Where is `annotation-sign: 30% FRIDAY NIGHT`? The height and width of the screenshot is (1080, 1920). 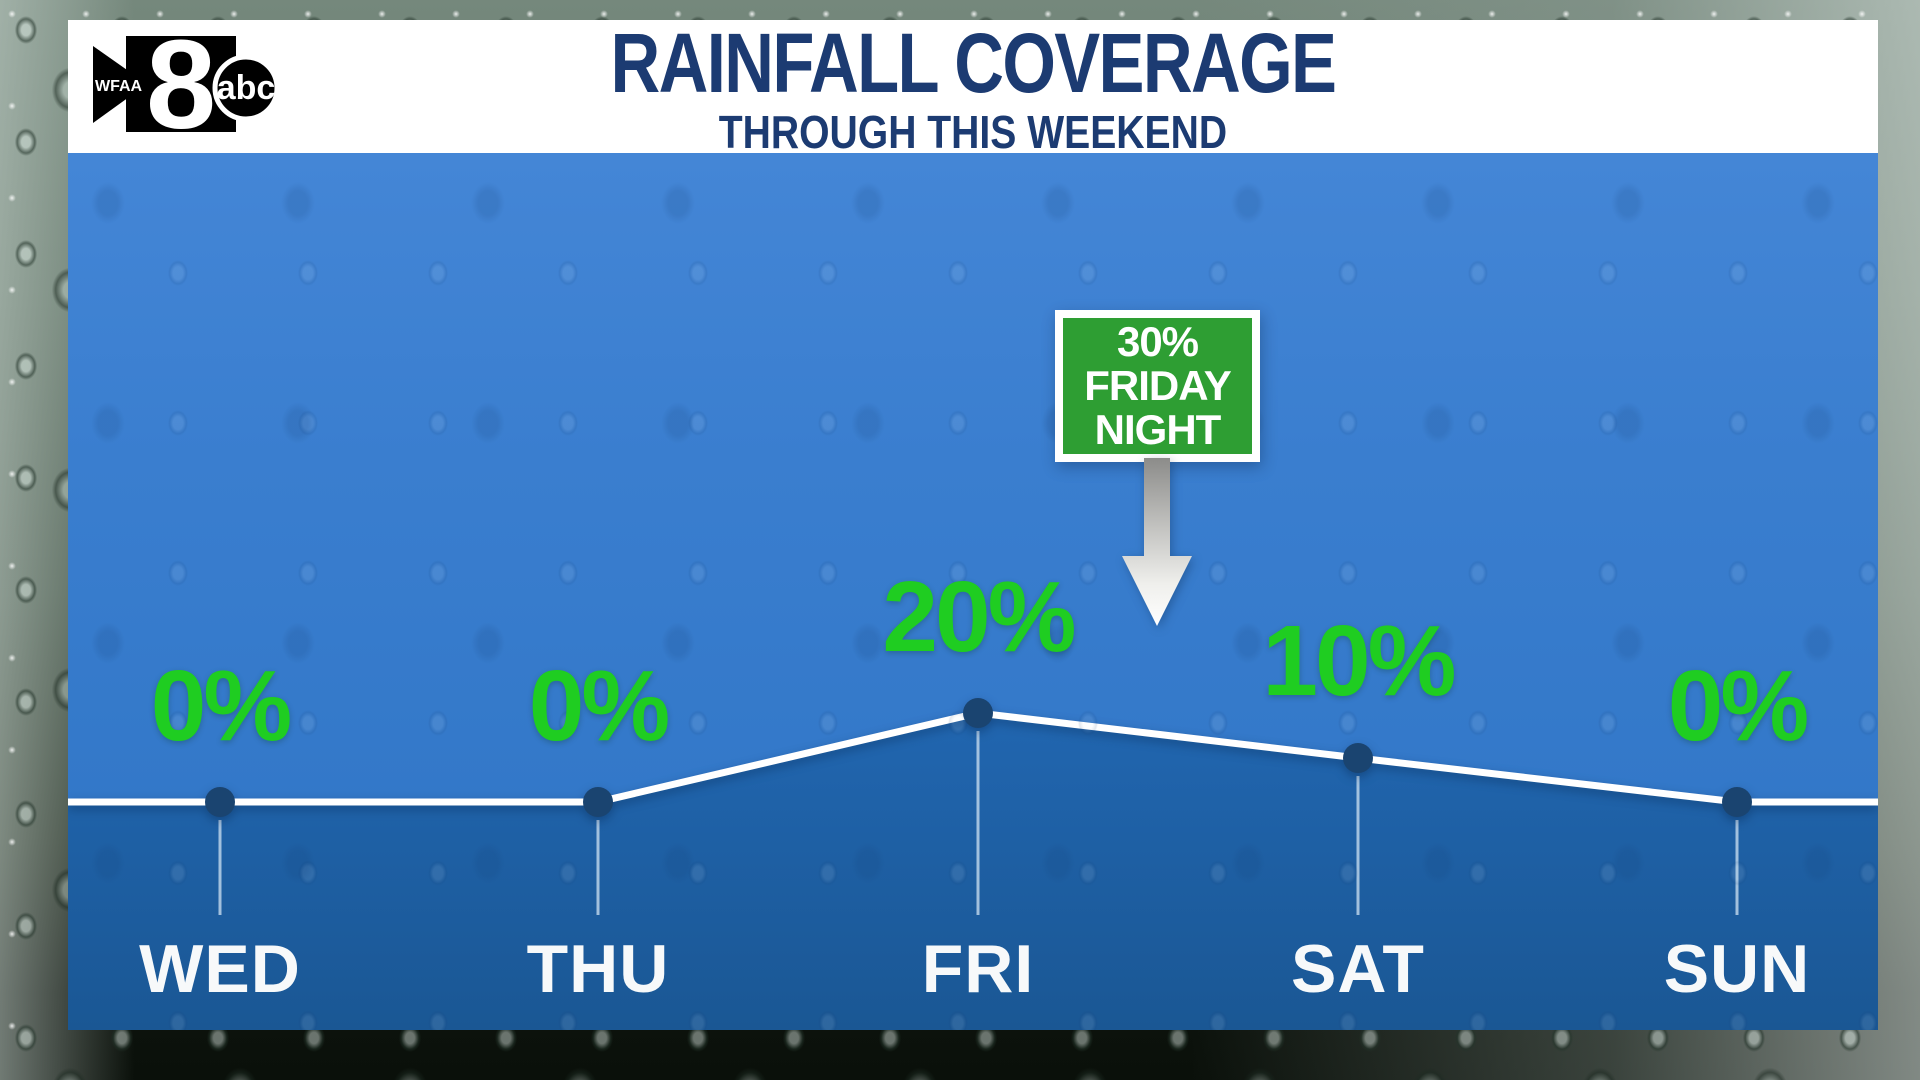
annotation-sign: 30% FRIDAY NIGHT is located at coordinates (1157, 386).